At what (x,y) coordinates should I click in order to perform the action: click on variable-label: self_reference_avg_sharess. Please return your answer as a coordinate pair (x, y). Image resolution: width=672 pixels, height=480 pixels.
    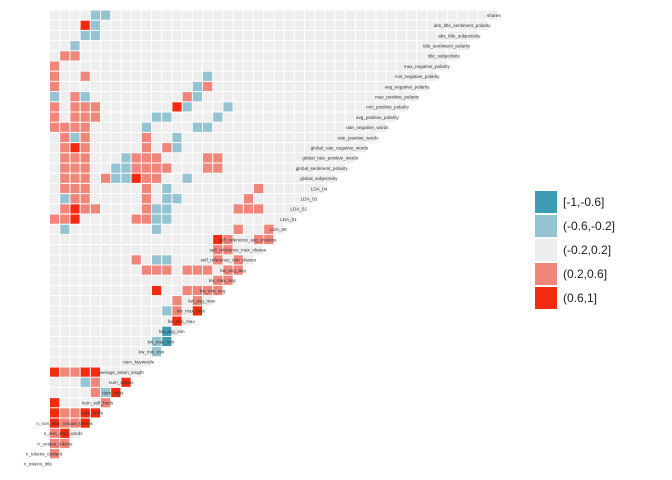
    Looking at the image, I should click on (248, 239).